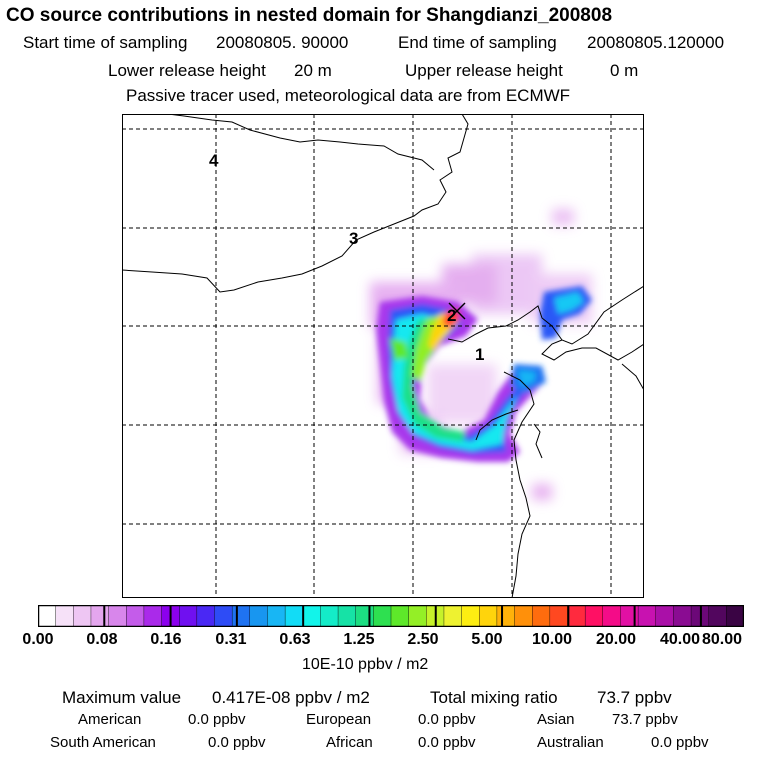 This screenshot has height=768, width=768. I want to click on colorbar-tick-label: 0.08, so click(102, 639).